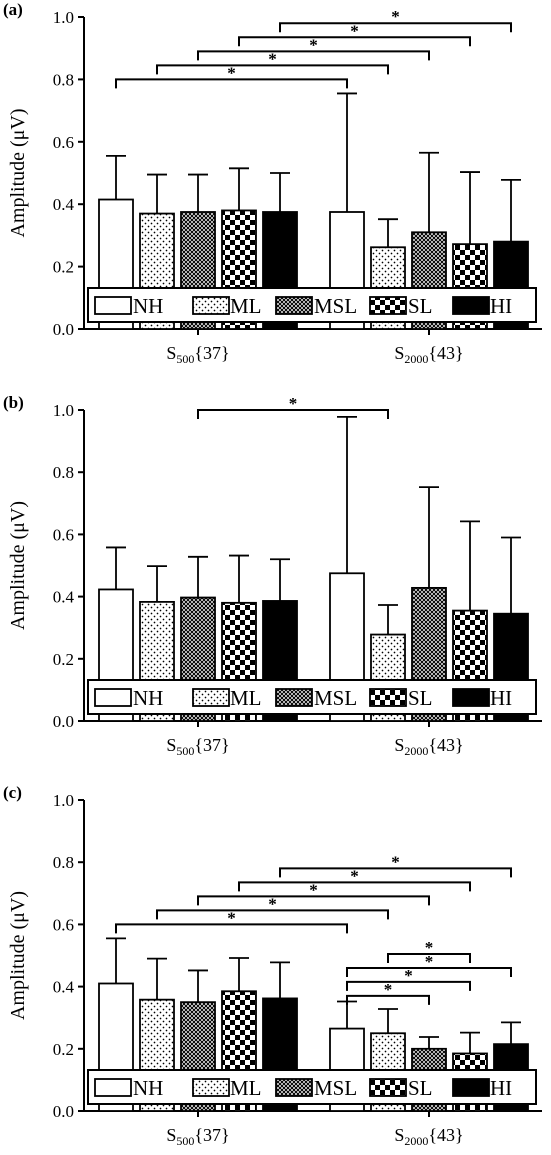 The width and height of the screenshot is (551, 1155). What do you see at coordinates (13, 9) in the screenshot?
I see `panel-label: (a)` at bounding box center [13, 9].